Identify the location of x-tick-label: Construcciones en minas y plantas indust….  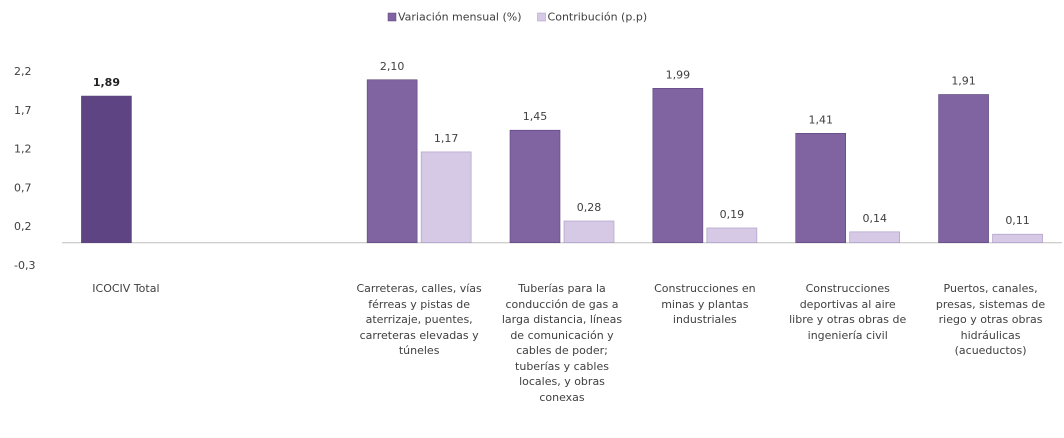
(705, 304).